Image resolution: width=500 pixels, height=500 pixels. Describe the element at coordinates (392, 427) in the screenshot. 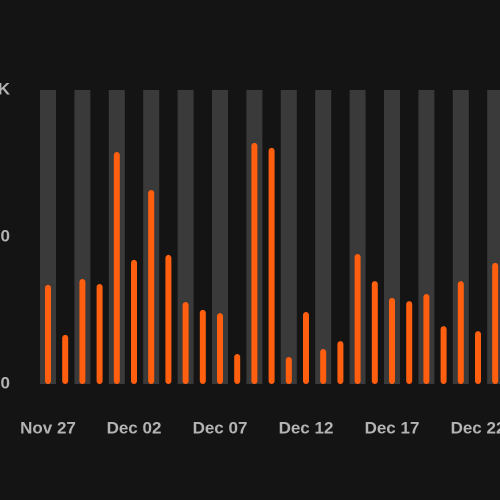

I see `x-tick-label: Dec 17` at that location.